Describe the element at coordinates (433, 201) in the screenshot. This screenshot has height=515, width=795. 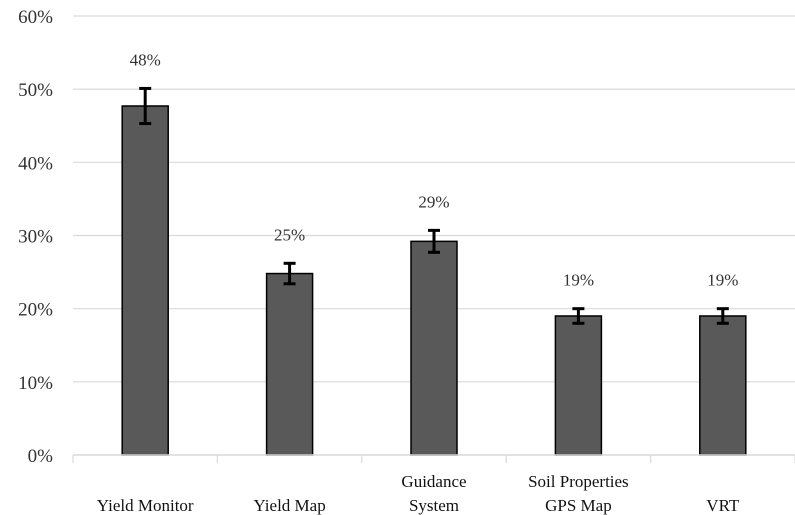
I see `data-label: 29%` at that location.